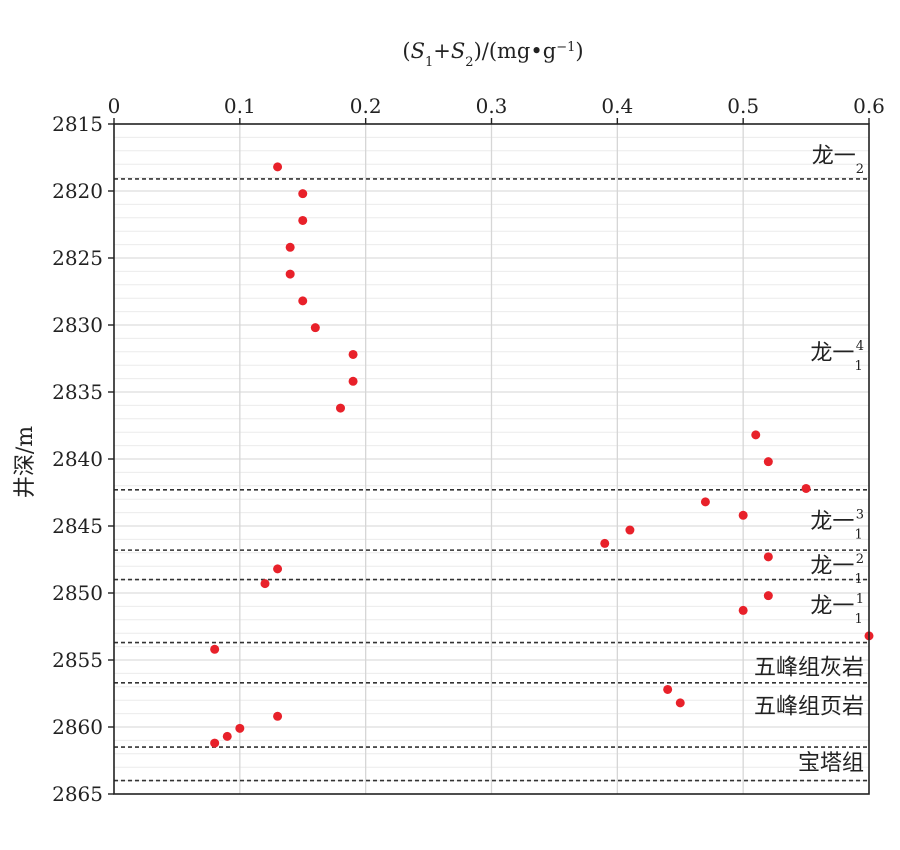  What do you see at coordinates (492, 106) in the screenshot?
I see `x-tick-label: 0.3` at bounding box center [492, 106].